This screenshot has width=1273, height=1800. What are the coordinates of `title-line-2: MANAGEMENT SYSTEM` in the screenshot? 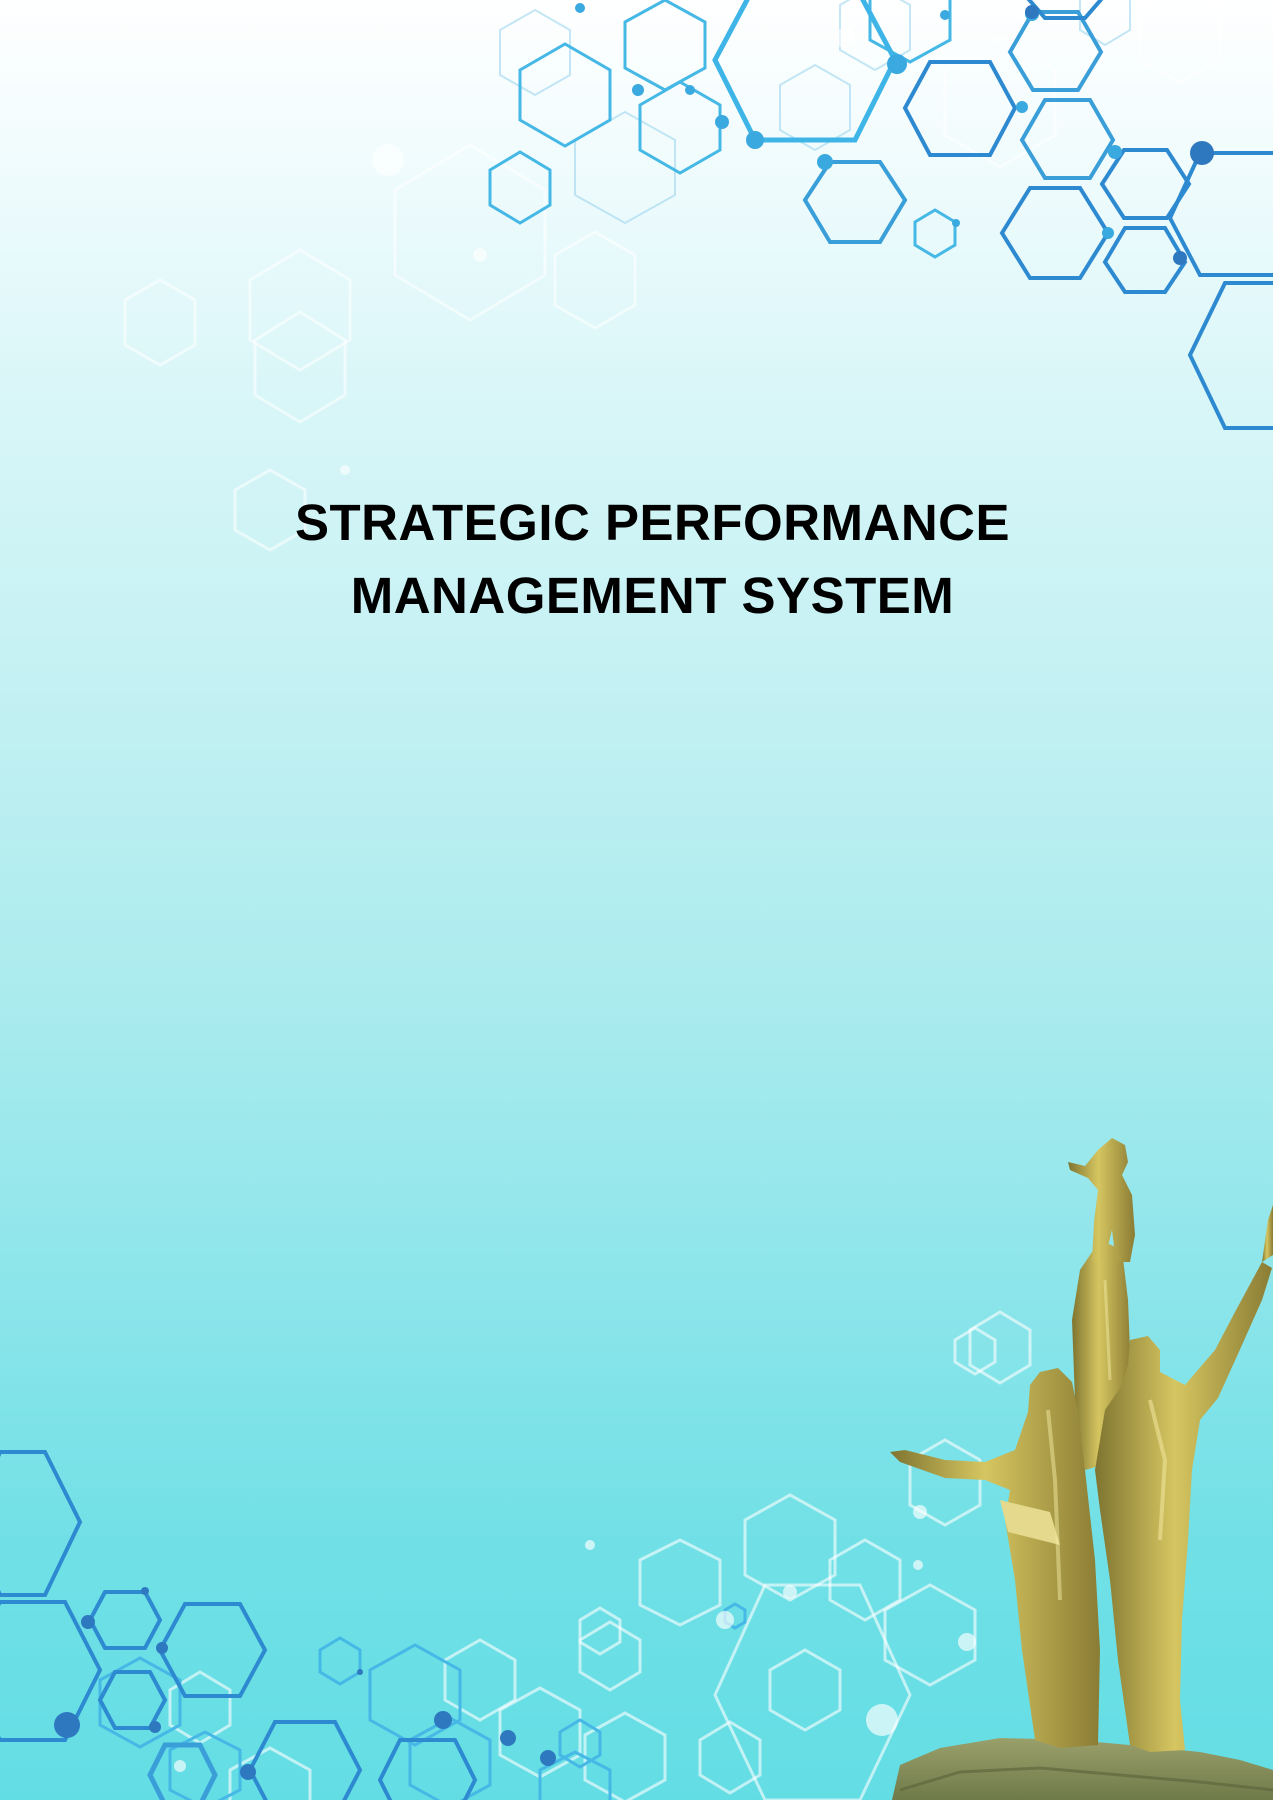 It's located at (652, 595).